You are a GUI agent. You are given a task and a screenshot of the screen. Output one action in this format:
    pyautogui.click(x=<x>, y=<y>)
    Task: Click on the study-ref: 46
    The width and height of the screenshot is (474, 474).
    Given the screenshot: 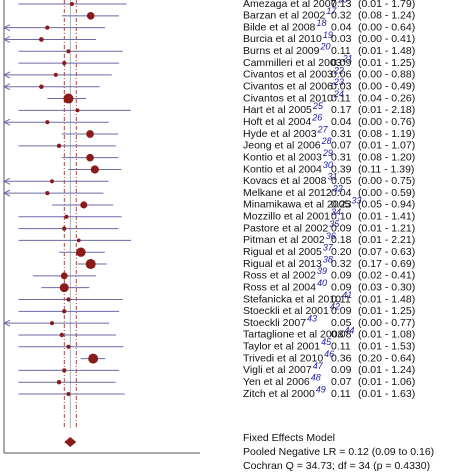 What is the action you would take?
    pyautogui.click(x=329, y=354)
    